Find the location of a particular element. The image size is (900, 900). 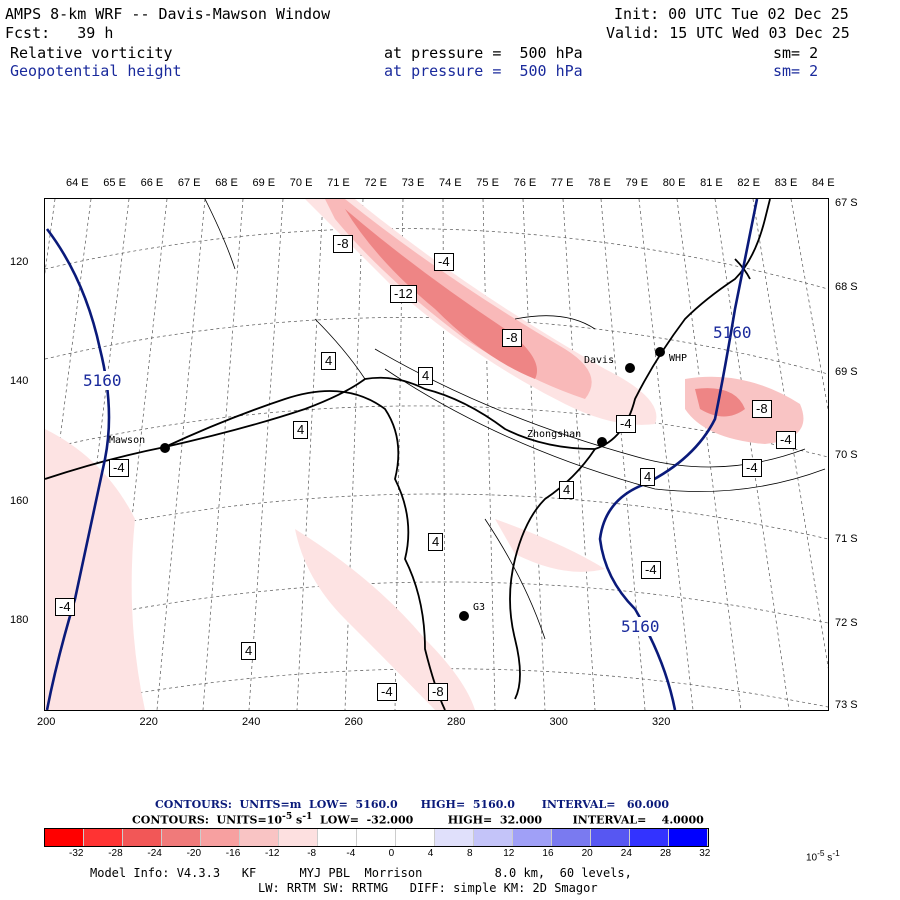

height-label-east: 5160 is located at coordinates (732, 332).